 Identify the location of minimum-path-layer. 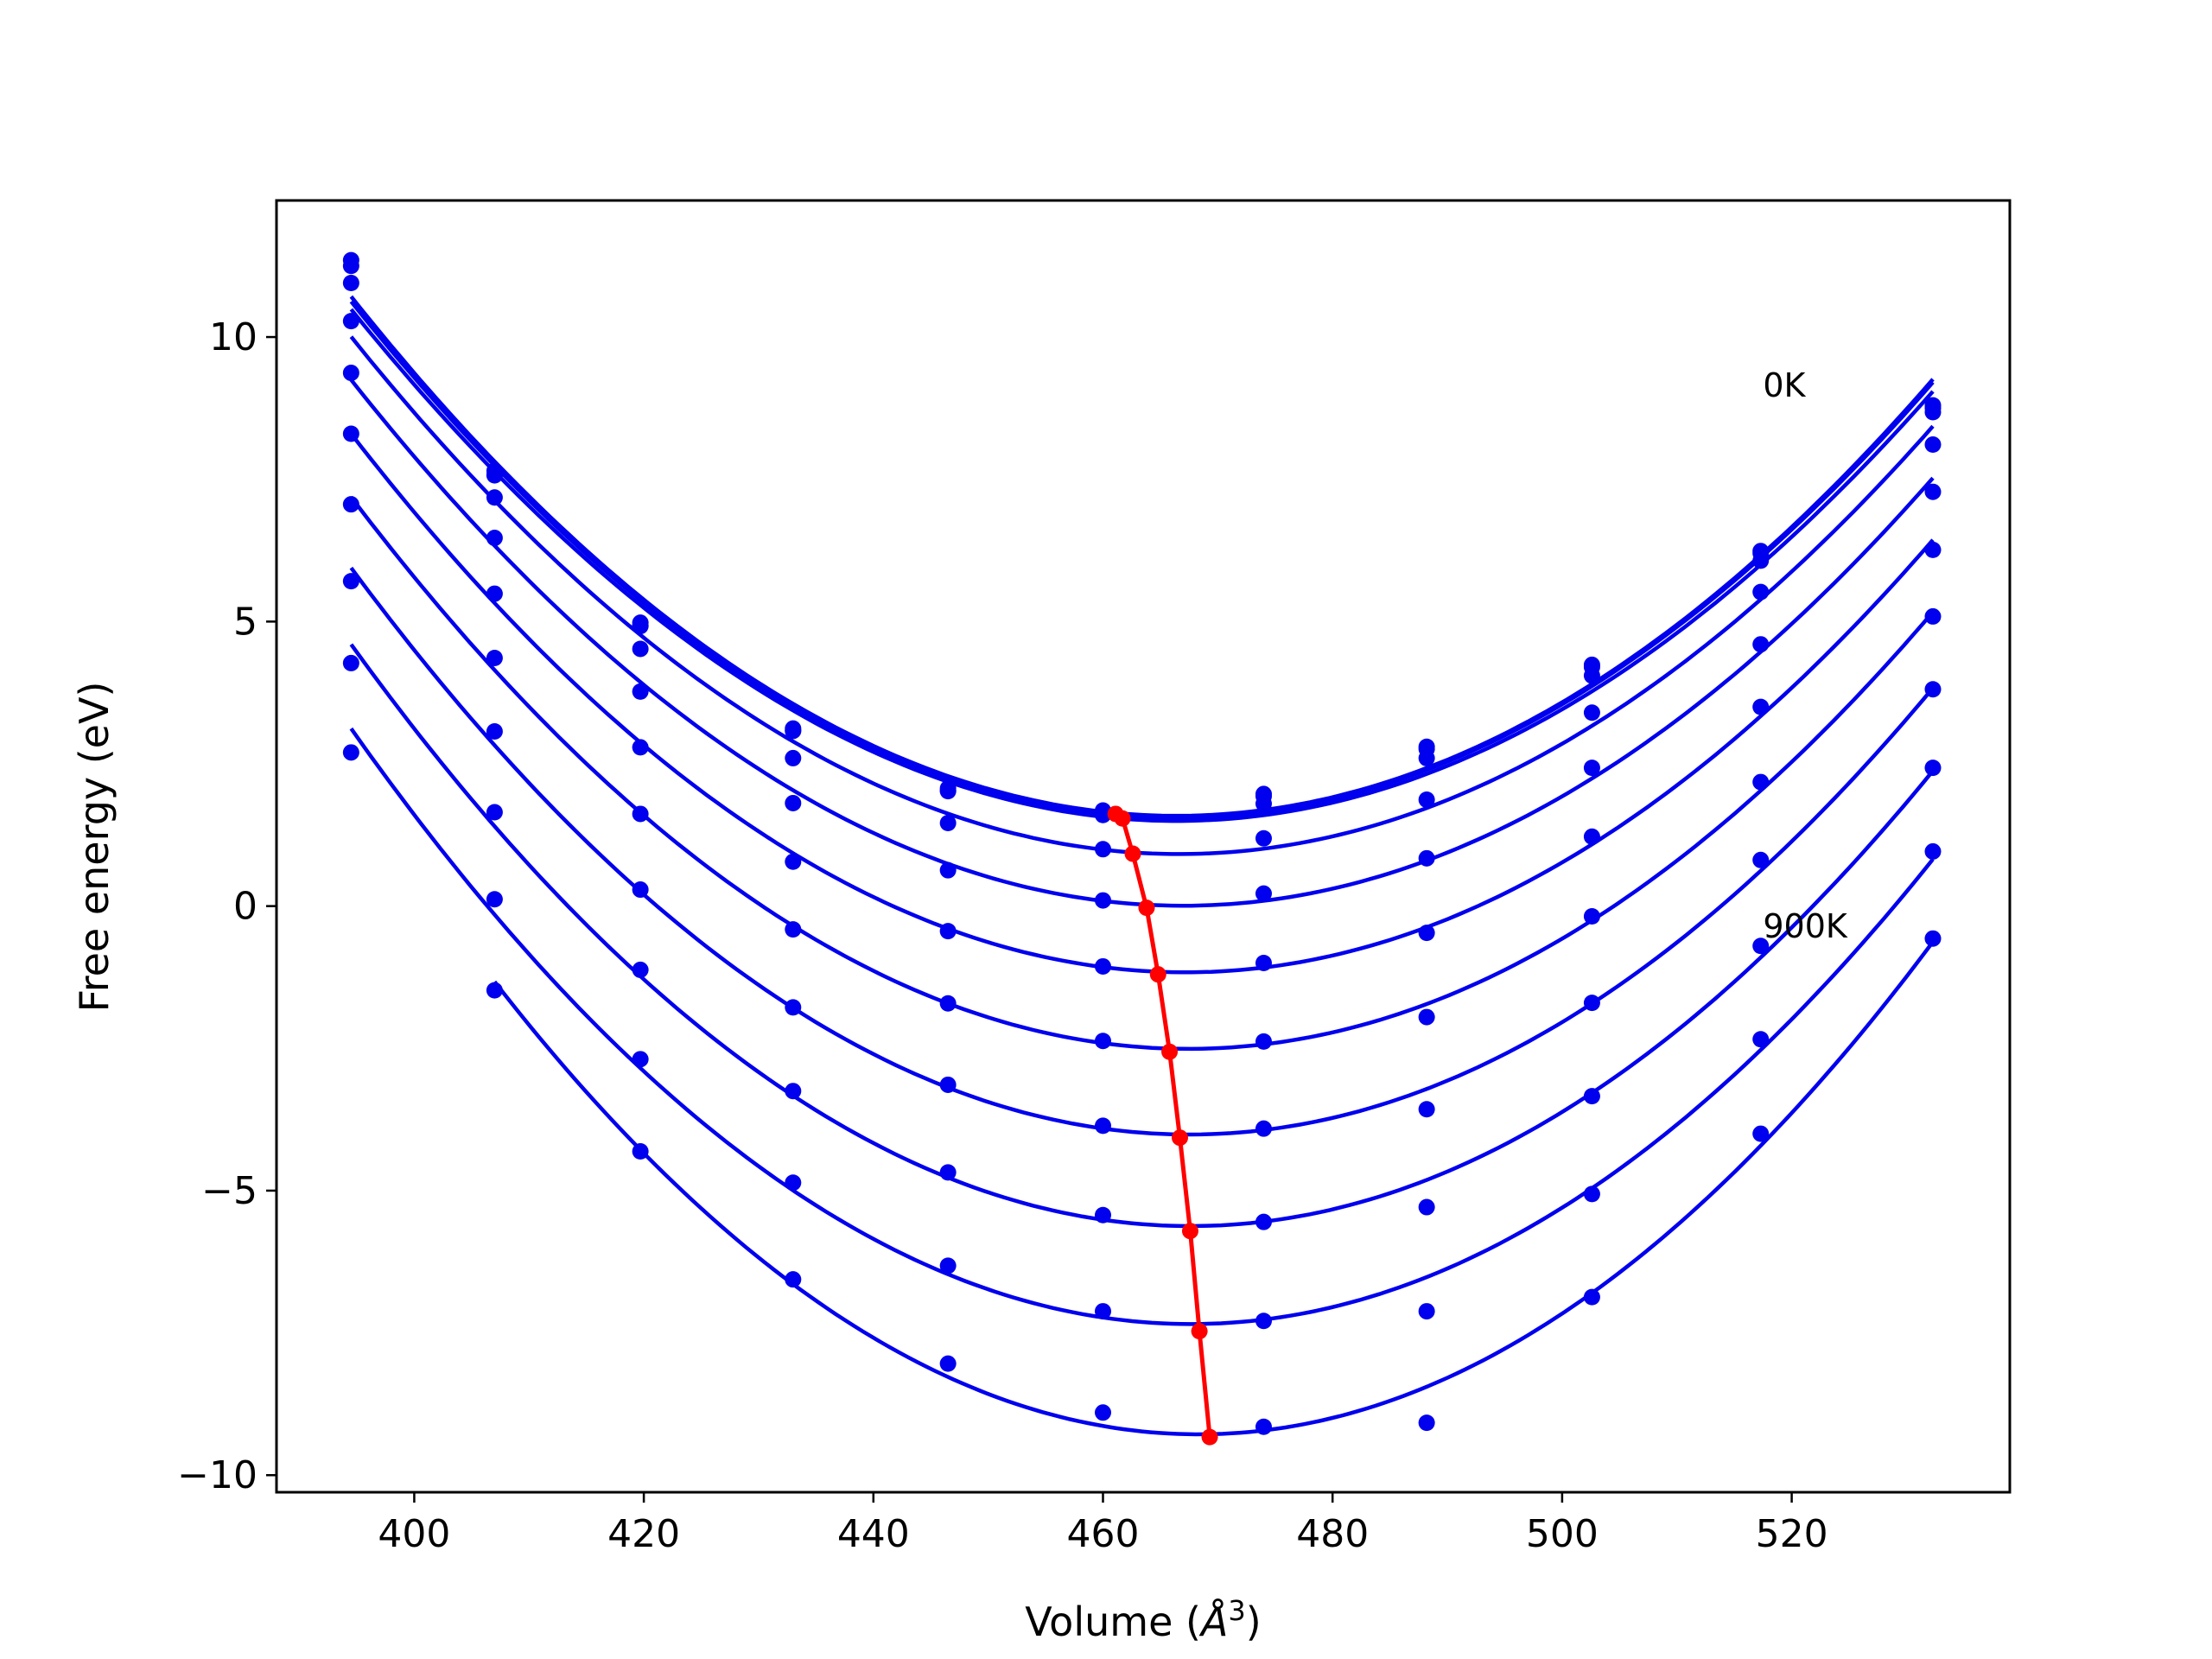
(1162, 1125).